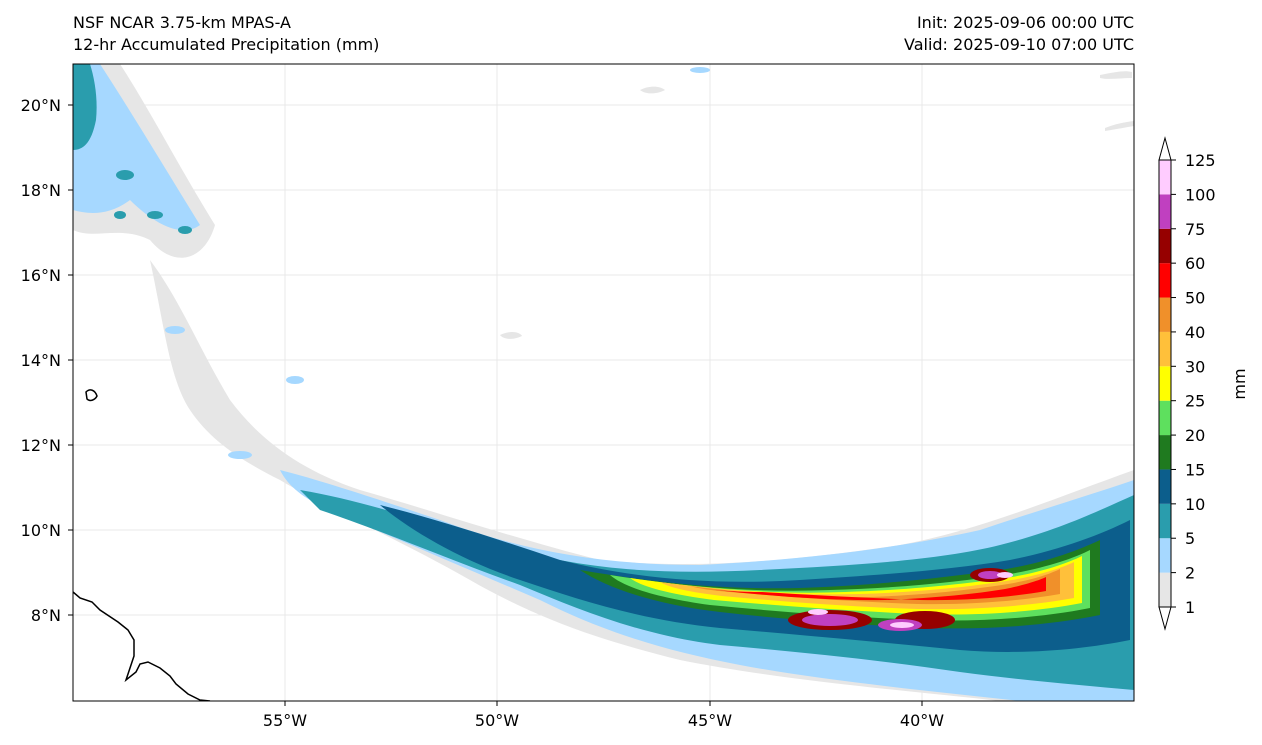  I want to click on colorbar-label: 100, so click(1200, 194).